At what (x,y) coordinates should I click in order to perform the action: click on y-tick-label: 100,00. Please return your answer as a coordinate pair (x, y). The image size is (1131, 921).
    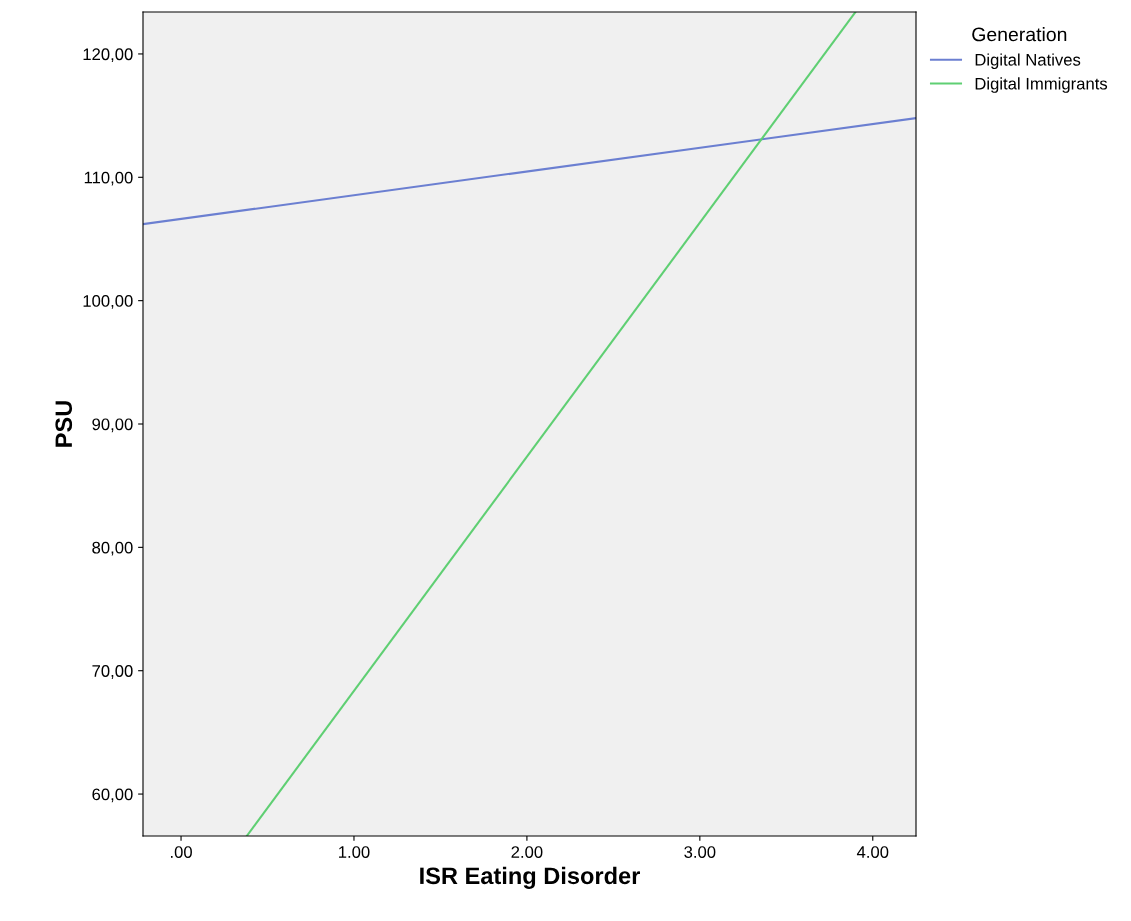
    Looking at the image, I should click on (108, 302).